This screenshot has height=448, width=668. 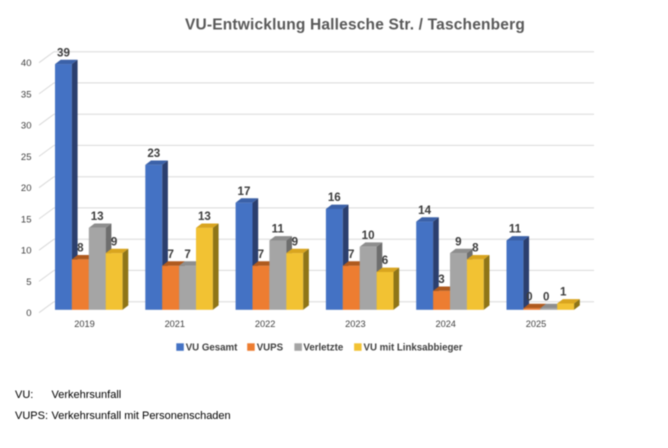 What do you see at coordinates (26, 63) in the screenshot?
I see `svg-text: 40` at bounding box center [26, 63].